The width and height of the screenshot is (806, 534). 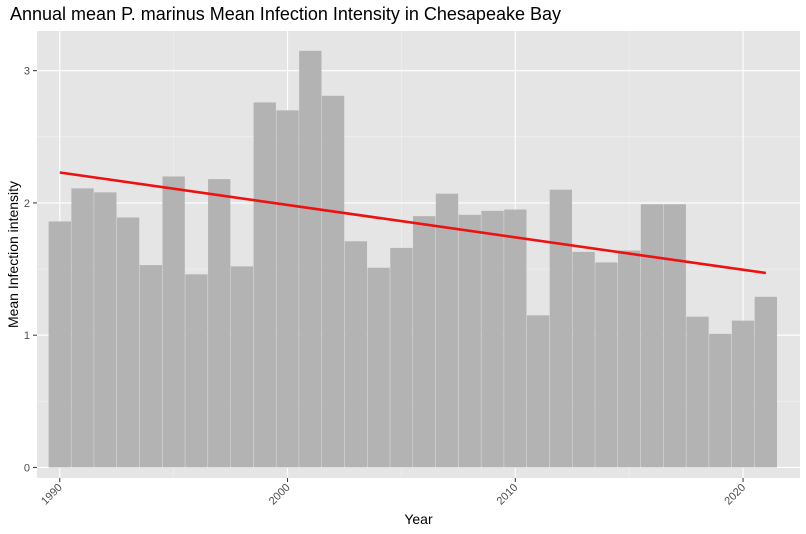 What do you see at coordinates (27, 336) in the screenshot?
I see `y-tick-label: 1` at bounding box center [27, 336].